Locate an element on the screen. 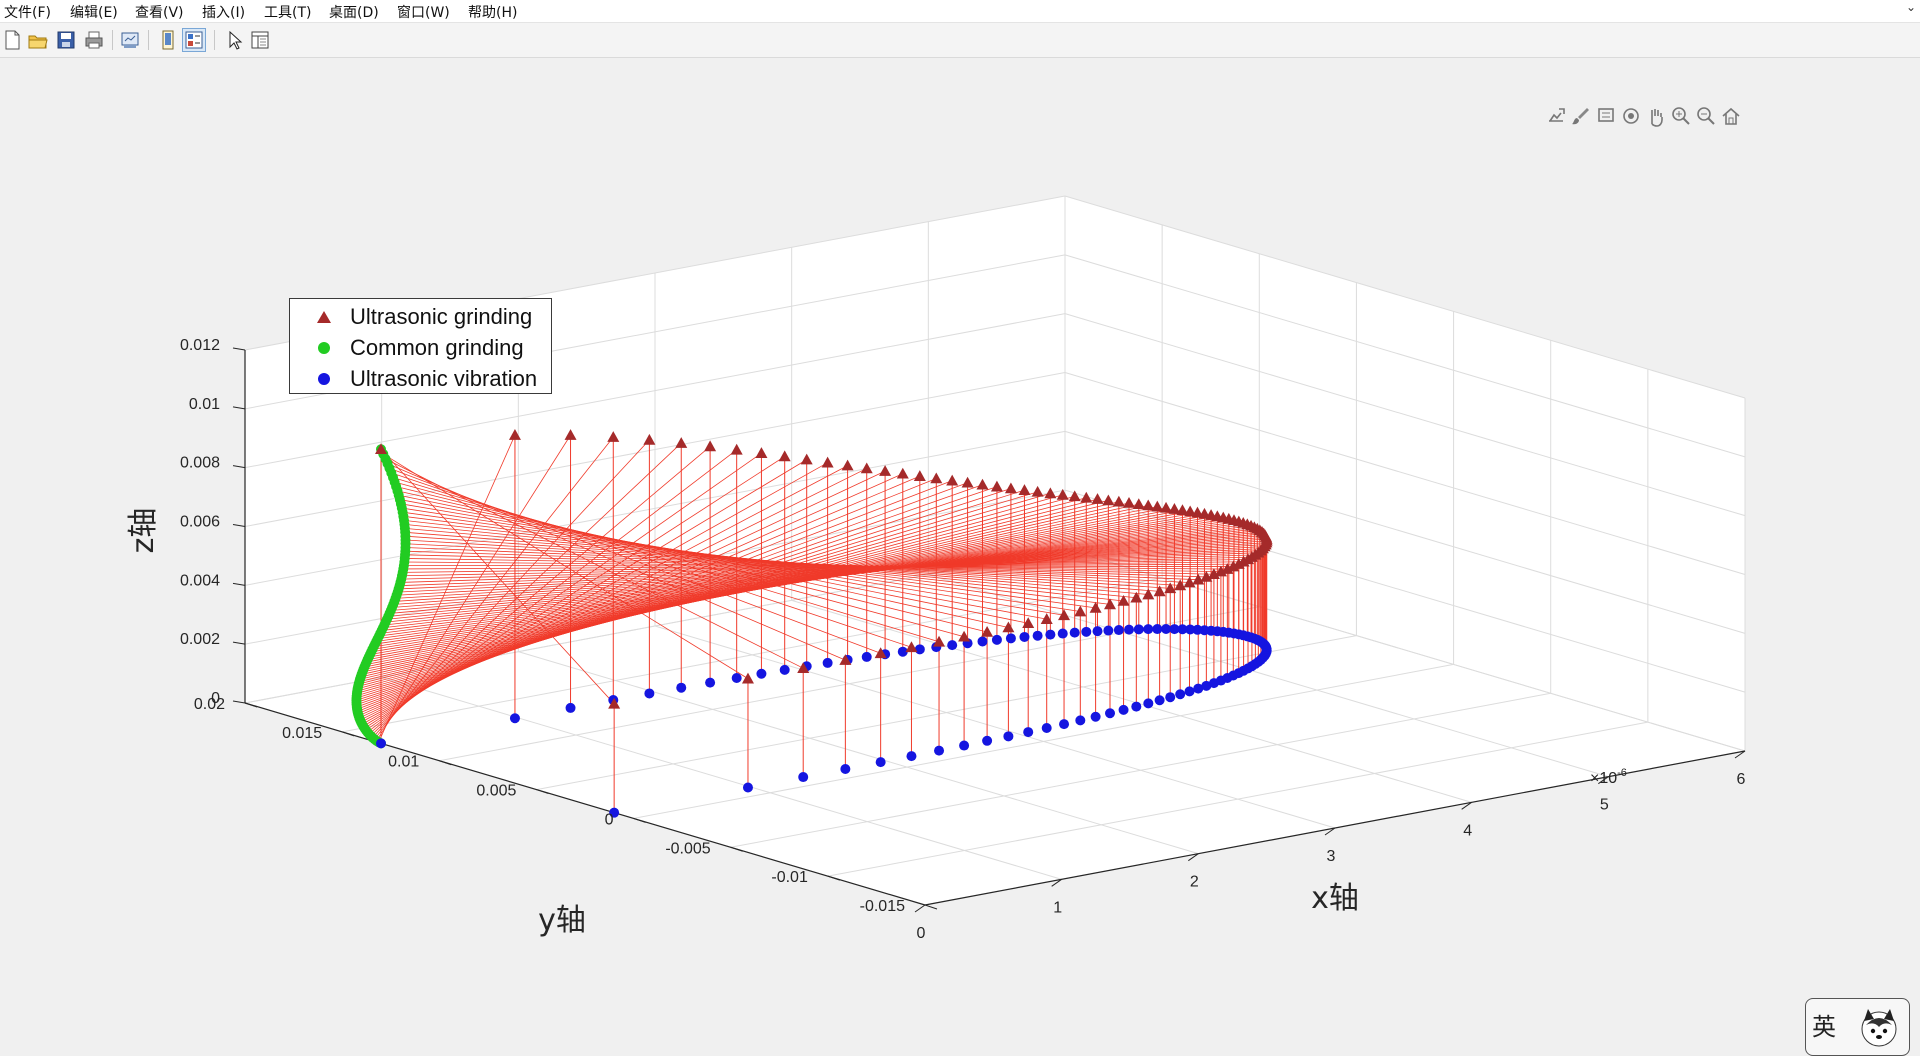 This screenshot has height=1056, width=1920. x-tick-label: 2 is located at coordinates (1194, 882).